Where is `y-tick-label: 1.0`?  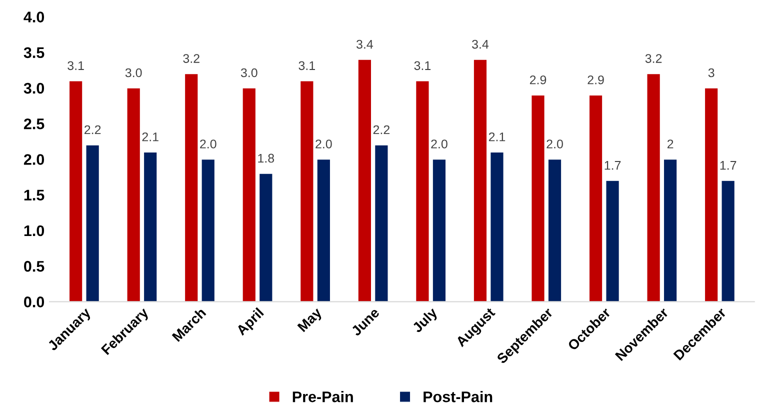
y-tick-label: 1.0 is located at coordinates (34, 230).